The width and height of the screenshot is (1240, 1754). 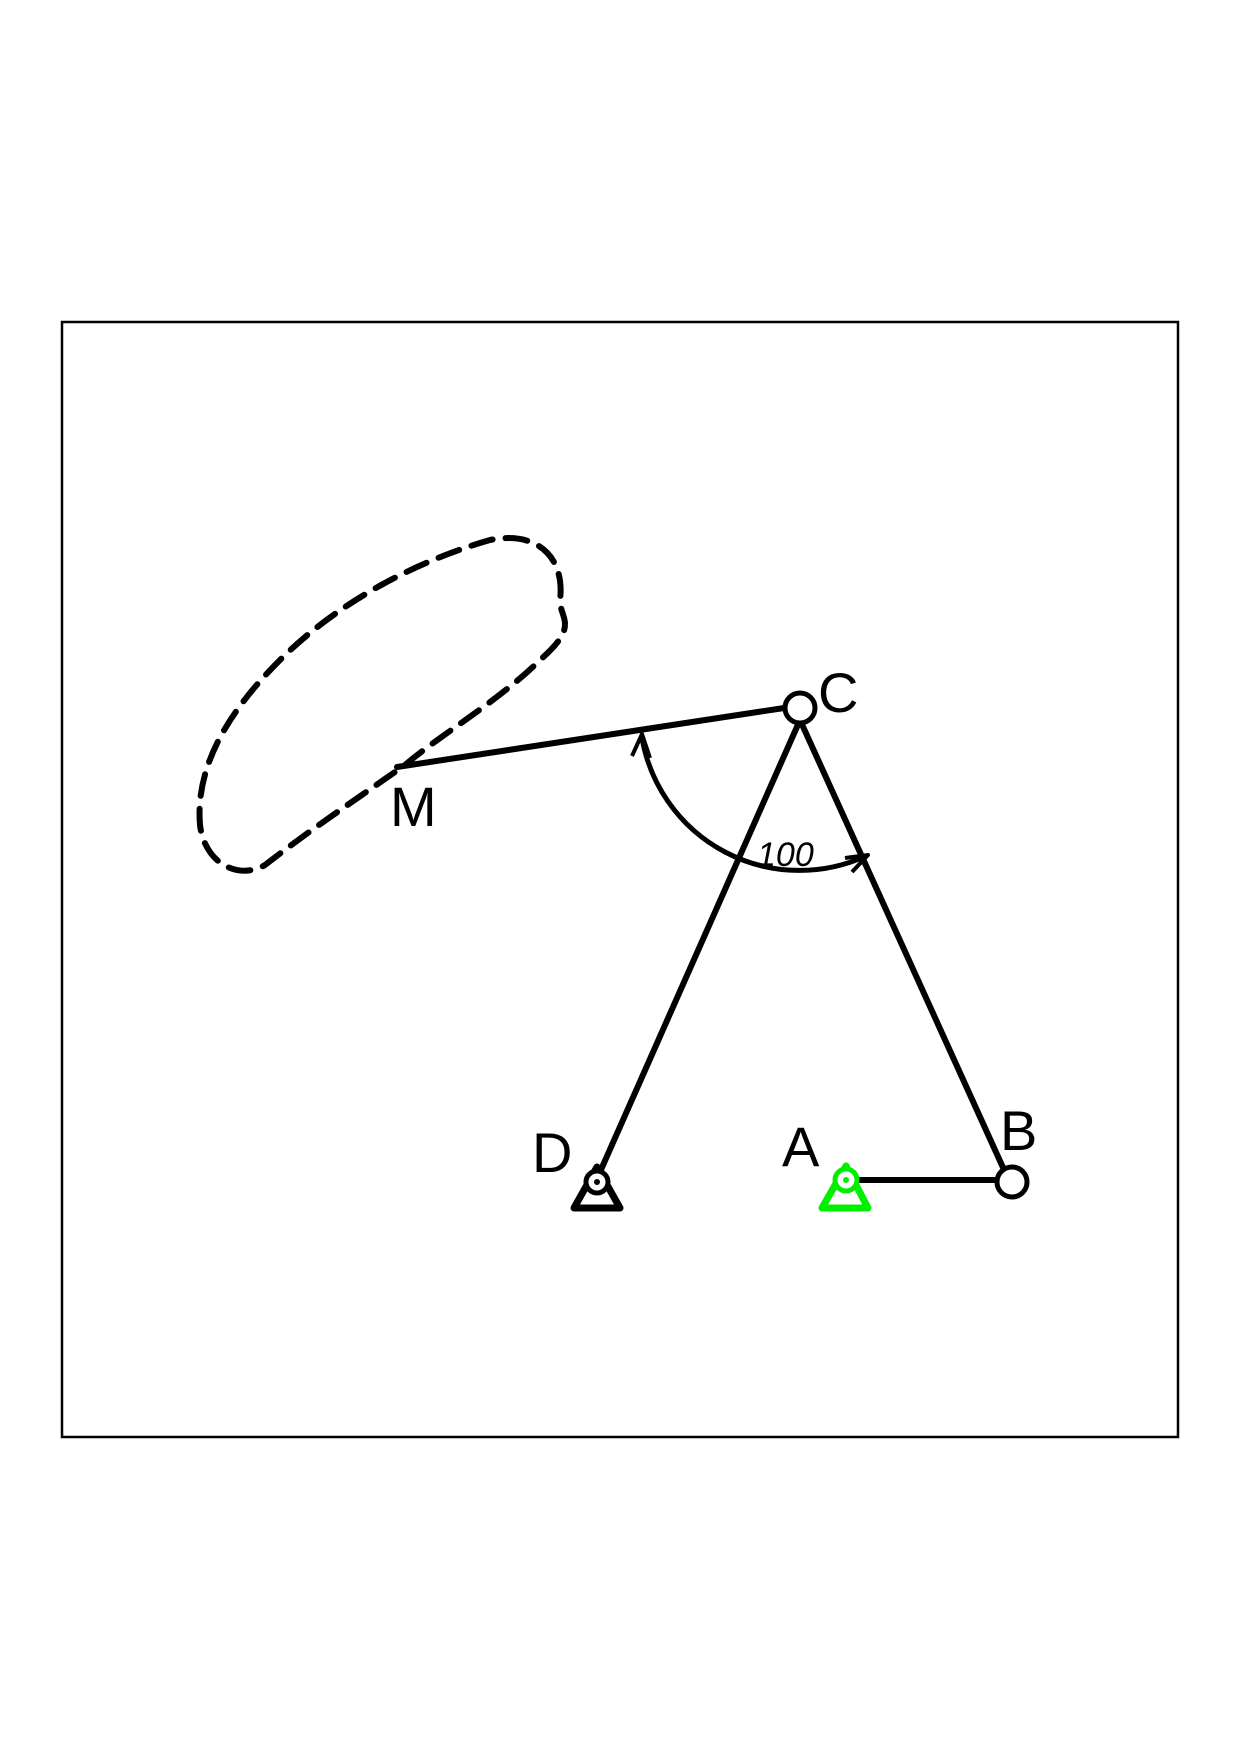 I want to click on joint-c, so click(x=800, y=708).